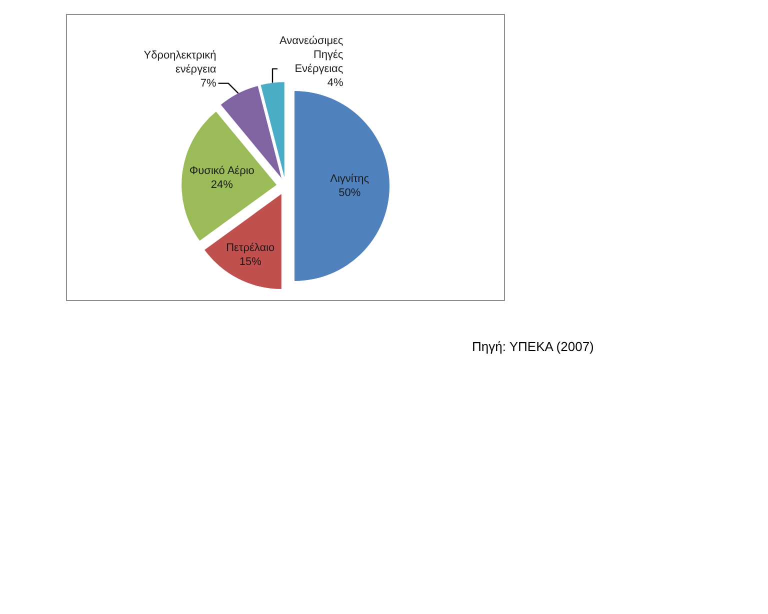 This screenshot has height=614, width=768. What do you see at coordinates (350, 179) in the screenshot?
I see `slice-label: Λιγνίτης` at bounding box center [350, 179].